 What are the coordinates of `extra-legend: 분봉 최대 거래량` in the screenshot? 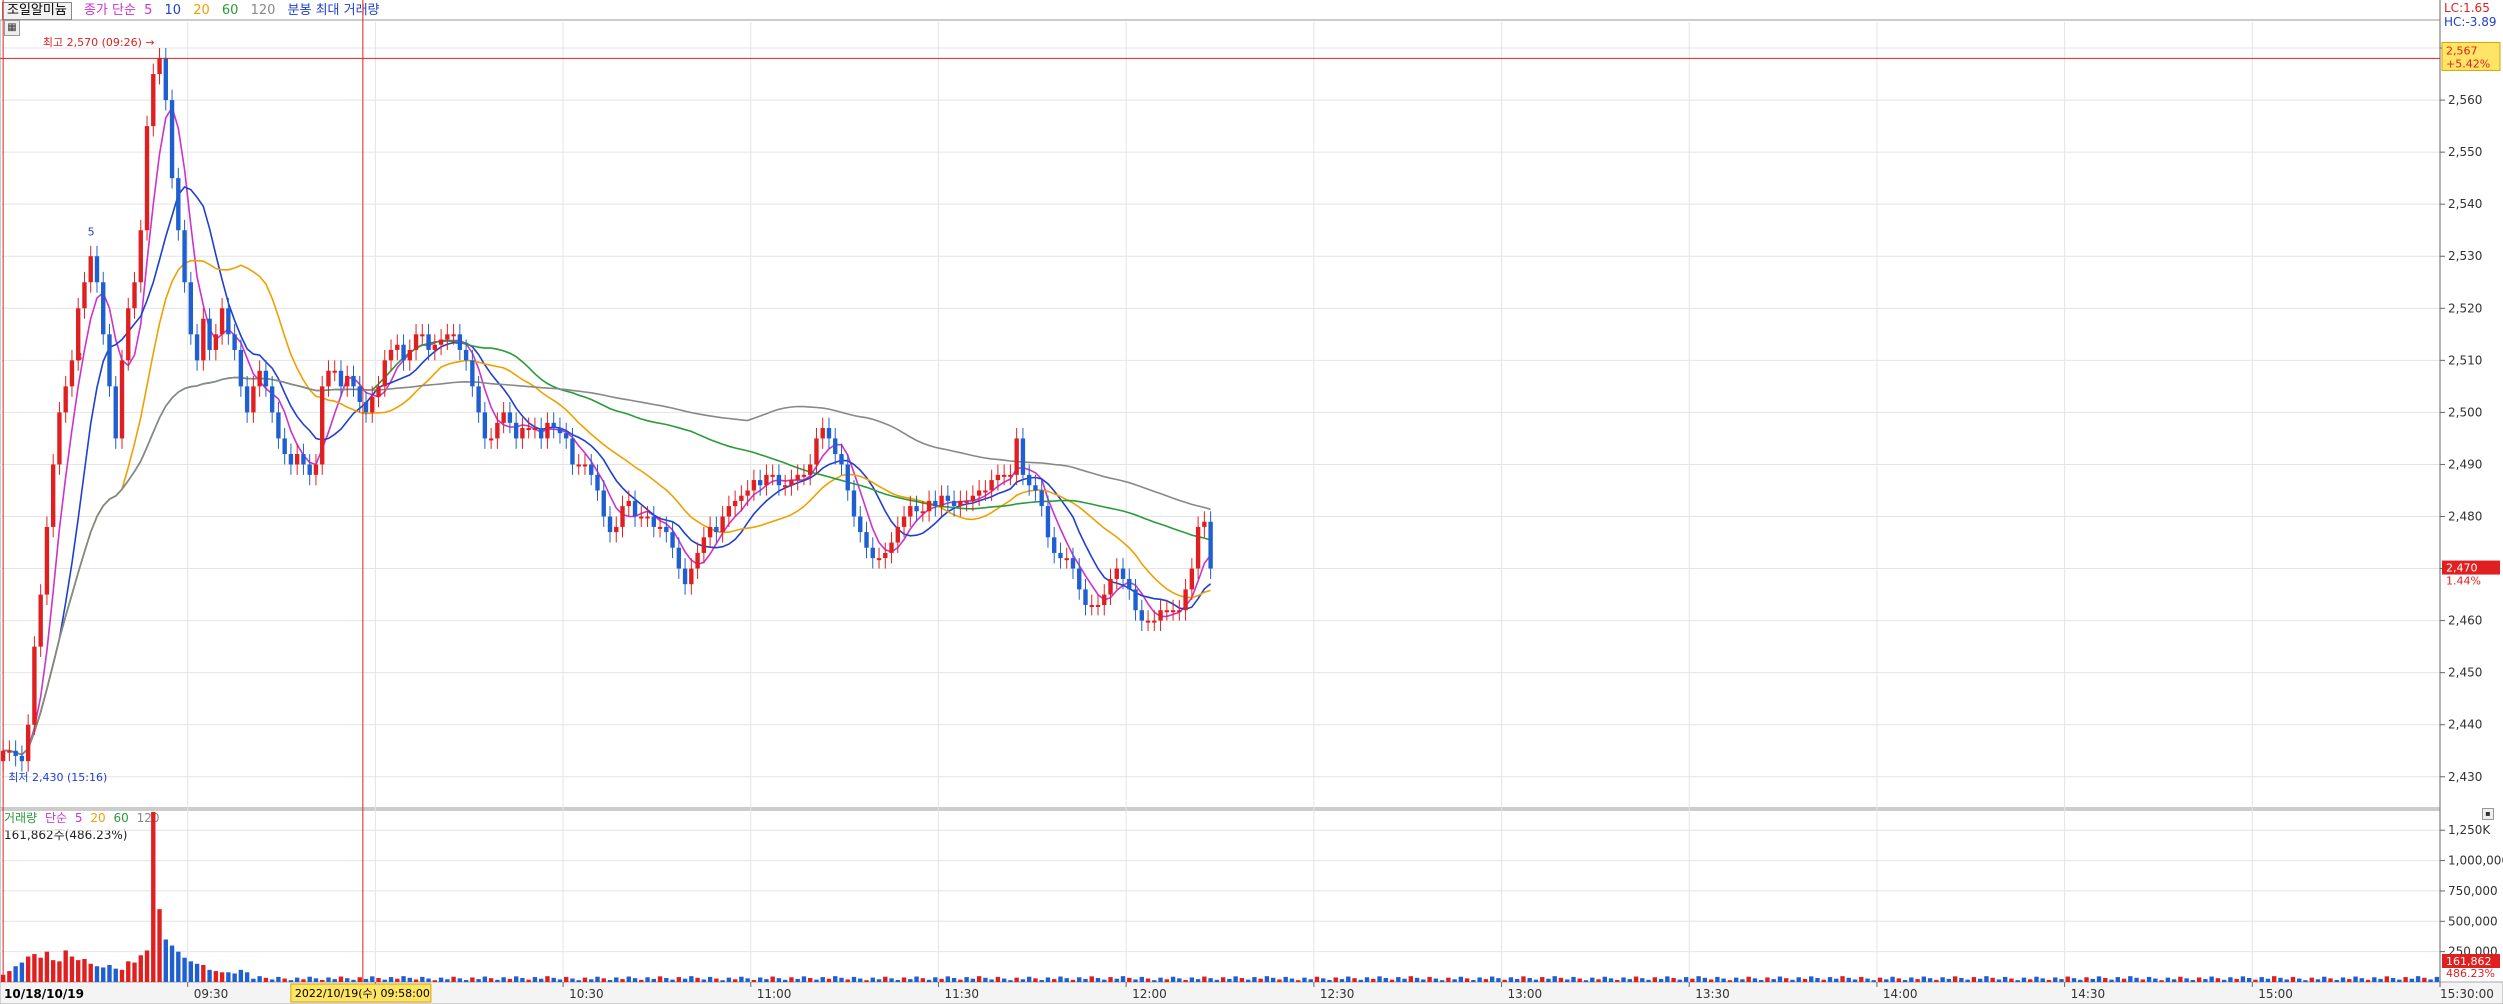 It's located at (333, 10).